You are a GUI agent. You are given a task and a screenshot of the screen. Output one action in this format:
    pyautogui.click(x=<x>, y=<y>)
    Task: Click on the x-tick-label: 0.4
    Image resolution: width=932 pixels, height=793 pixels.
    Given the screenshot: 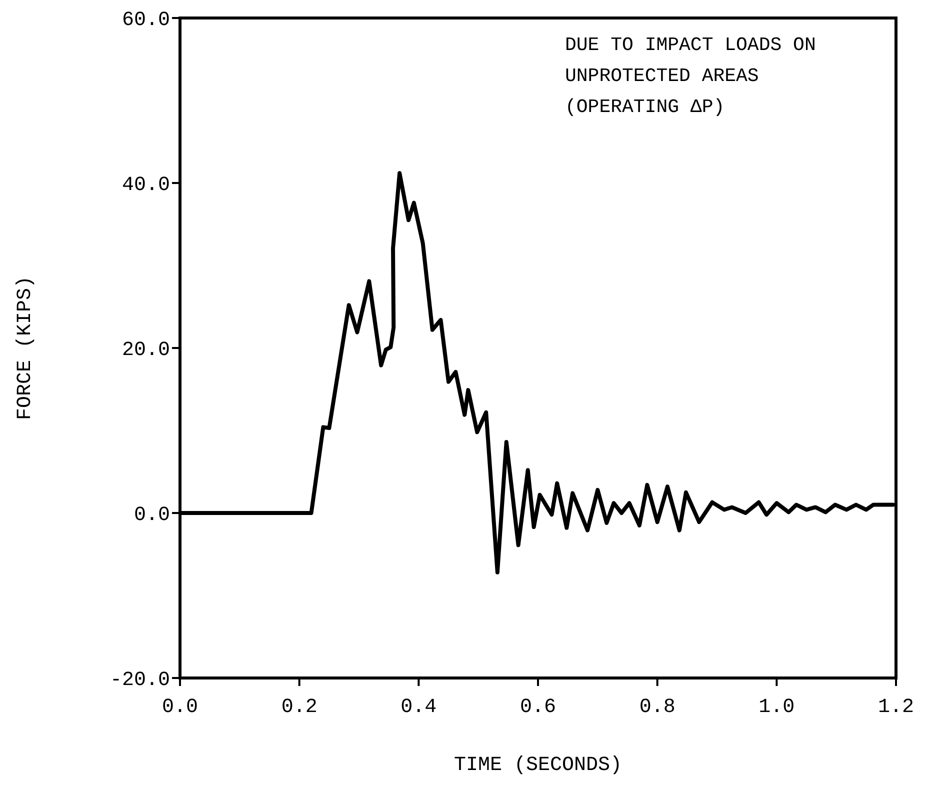 What is the action you would take?
    pyautogui.click(x=418, y=707)
    